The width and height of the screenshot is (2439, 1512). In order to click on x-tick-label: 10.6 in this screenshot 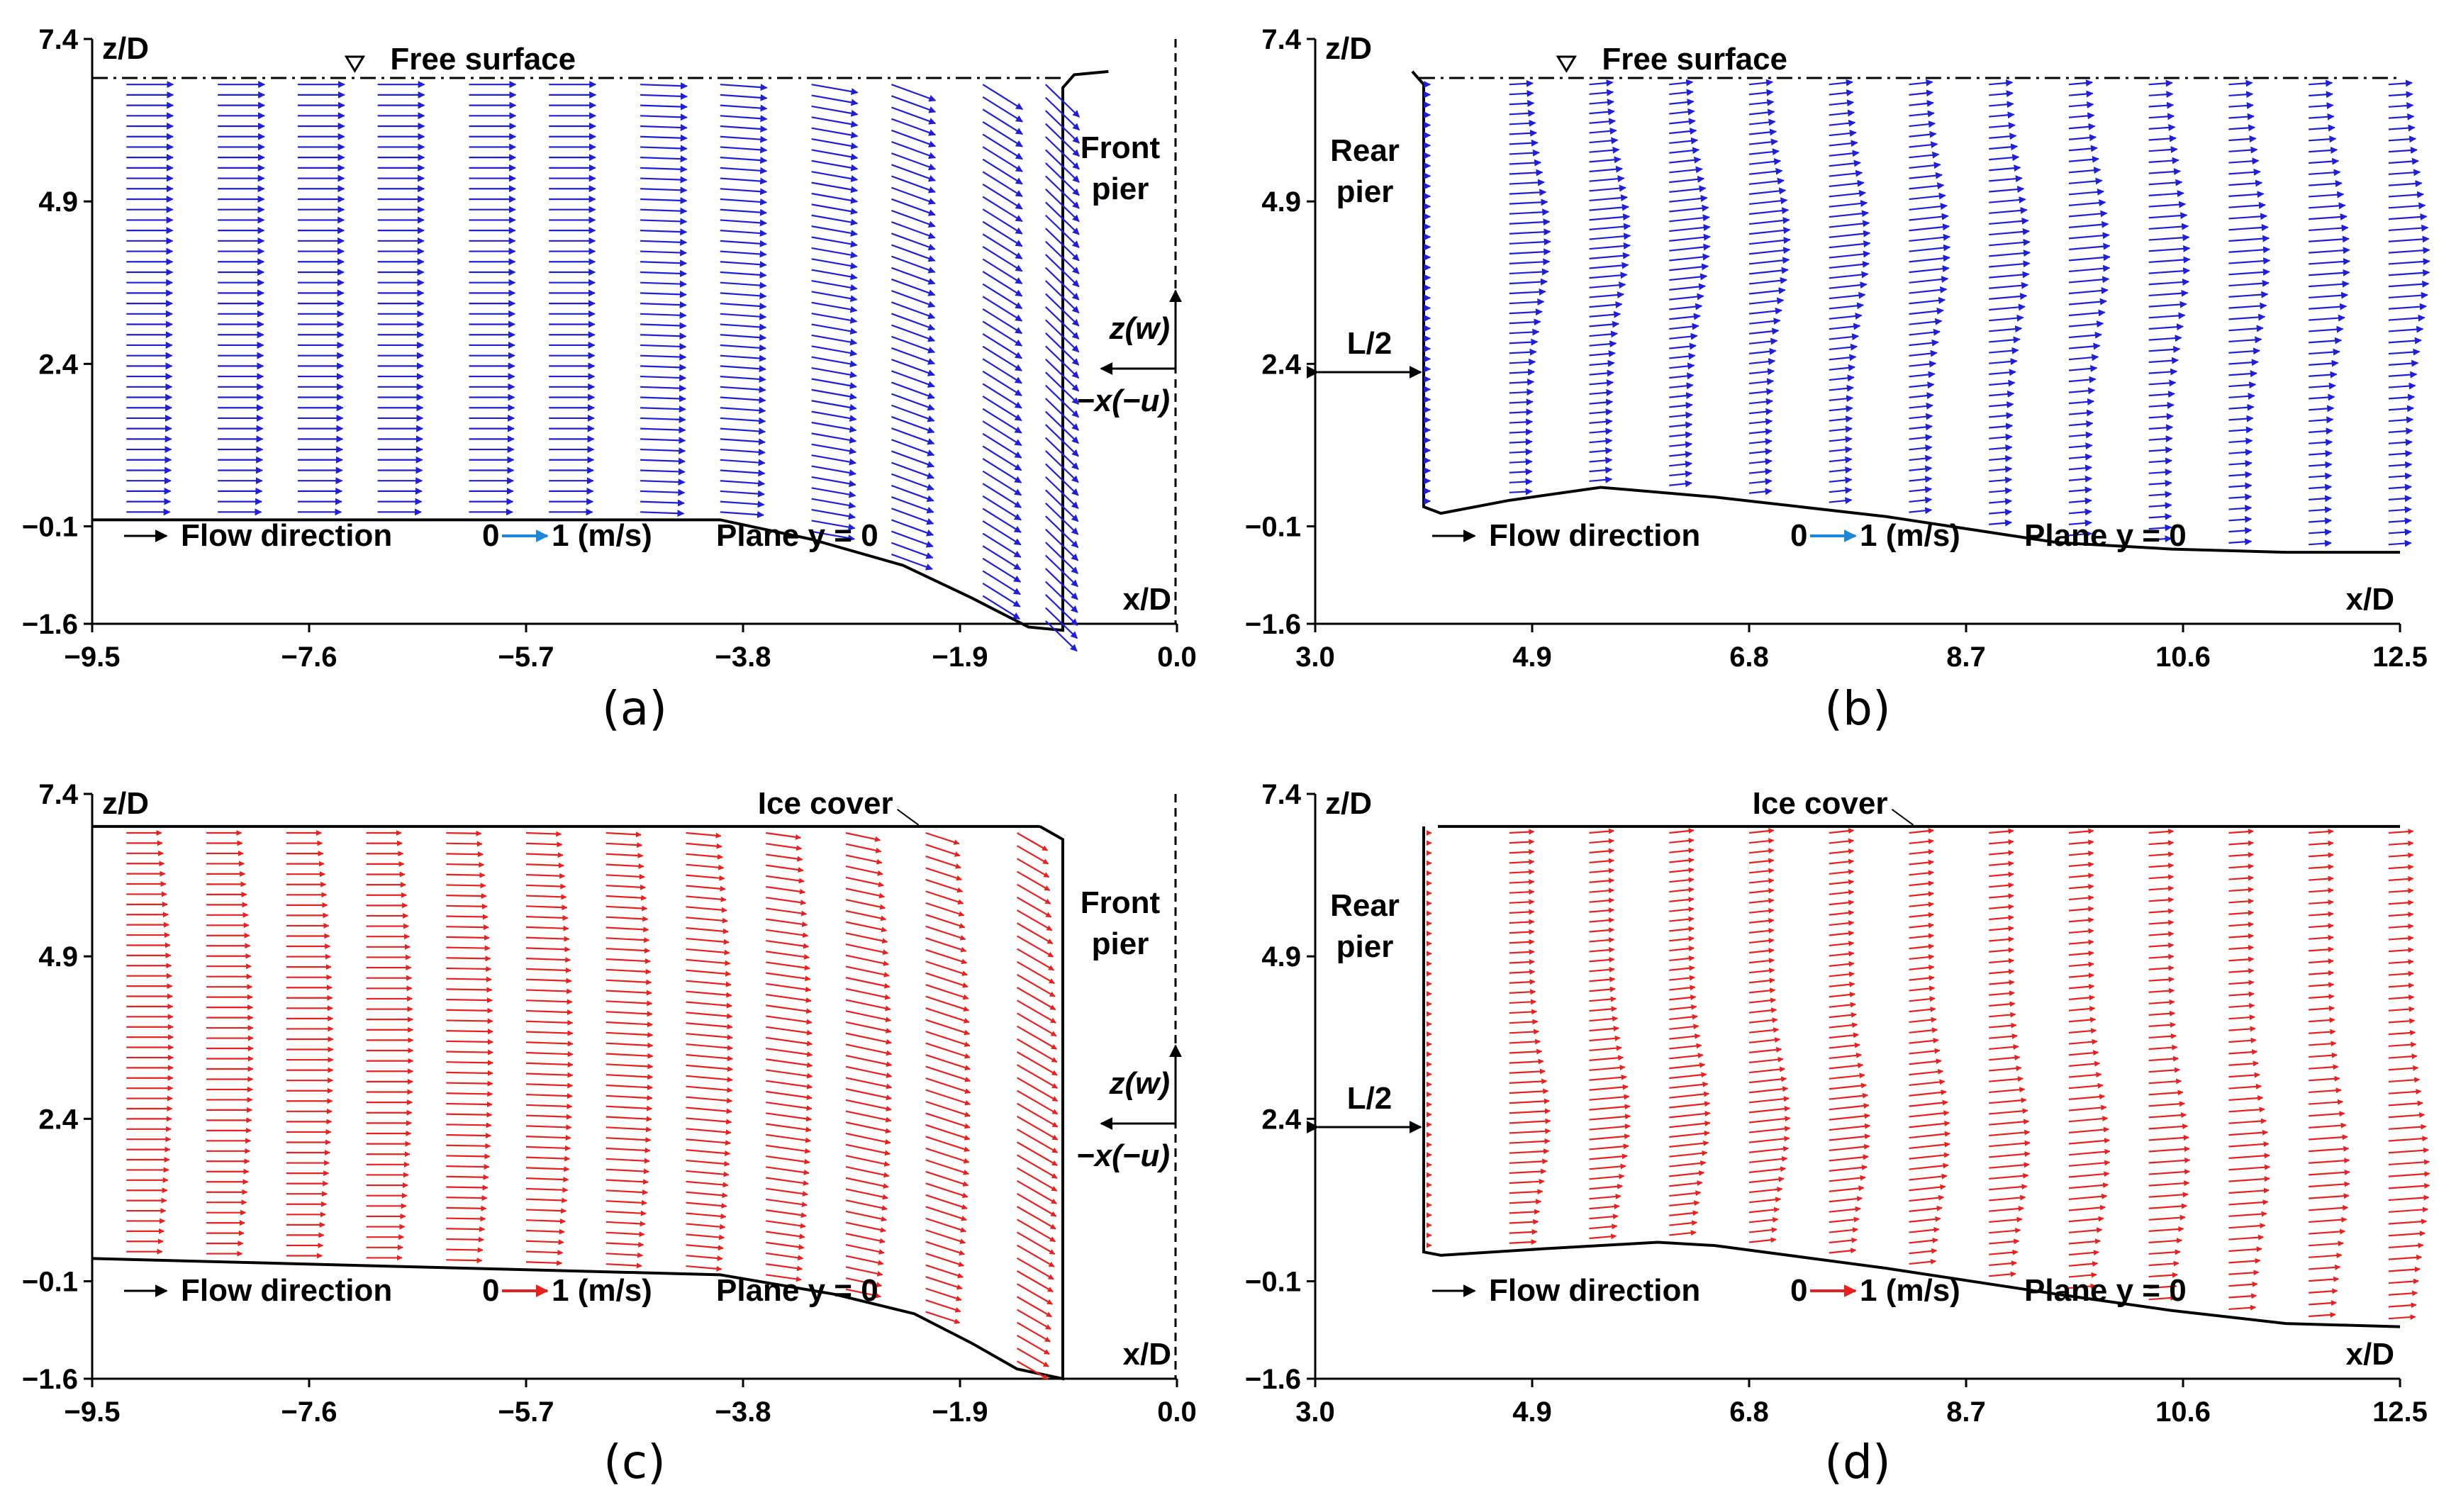, I will do `click(2183, 1412)`.